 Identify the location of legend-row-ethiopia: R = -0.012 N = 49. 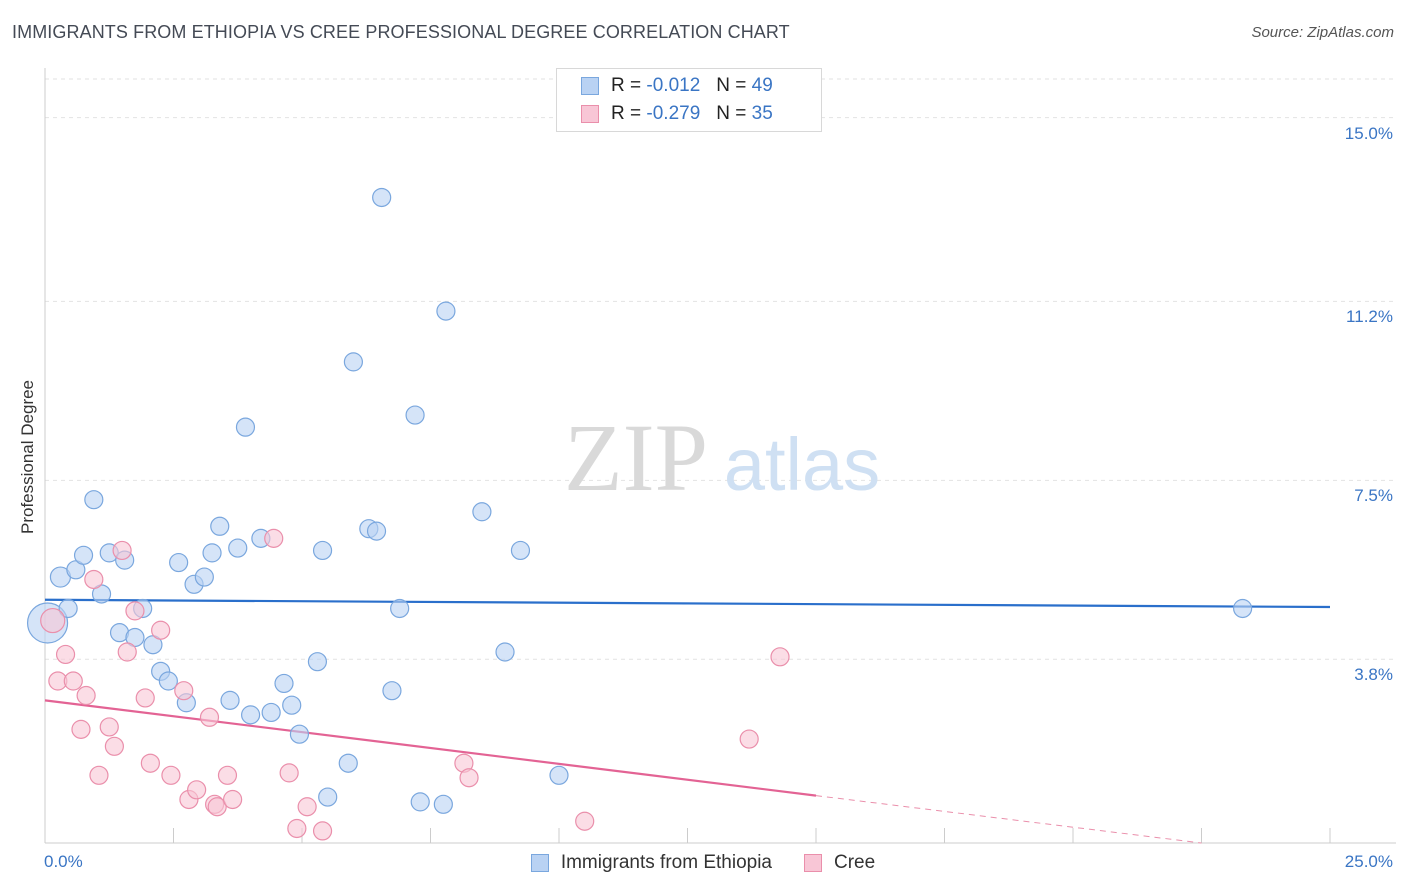
(677, 86).